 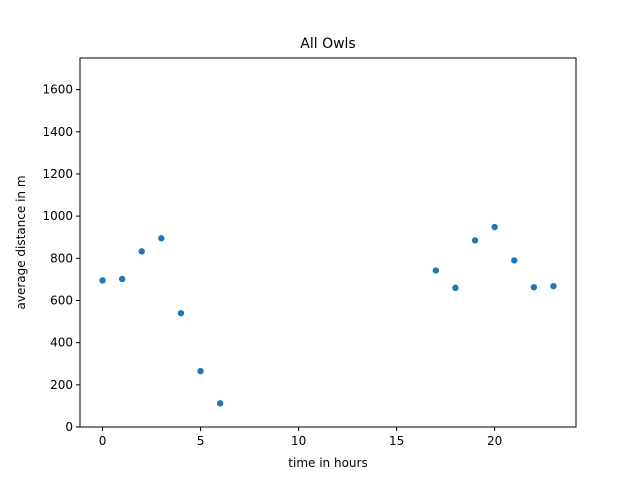 What do you see at coordinates (57, 90) in the screenshot?
I see `y-tick-label: 1600` at bounding box center [57, 90].